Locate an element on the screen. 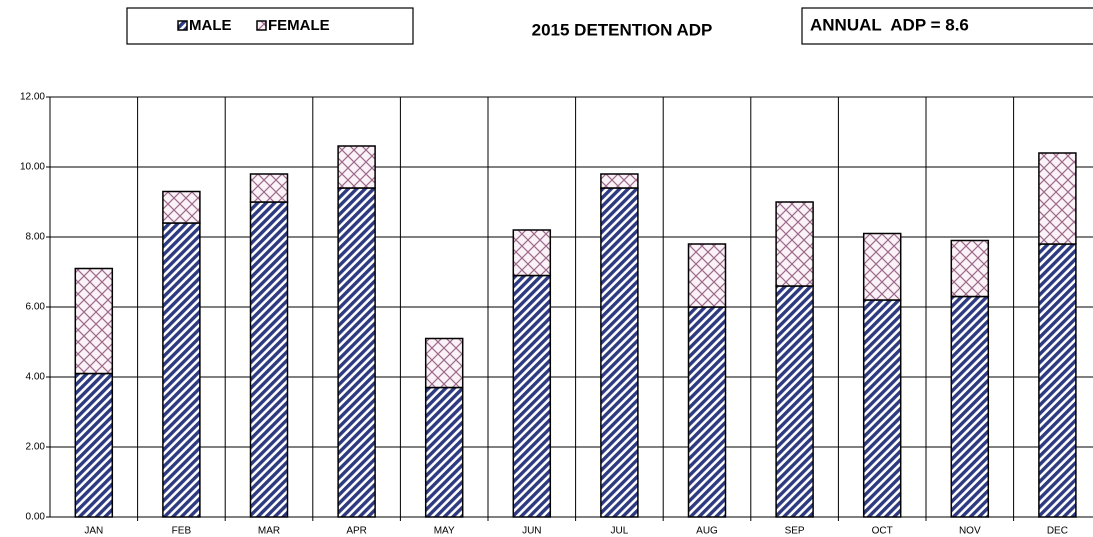 This screenshot has height=537, width=1093. x-tick-label: OCT is located at coordinates (882, 531).